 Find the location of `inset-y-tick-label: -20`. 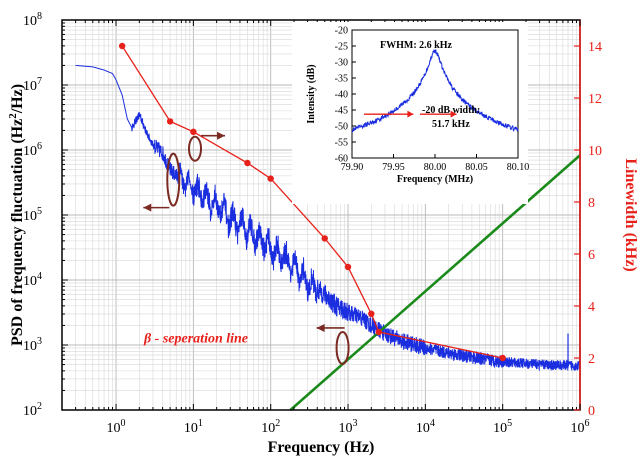

inset-y-tick-label: -20 is located at coordinates (341, 31).